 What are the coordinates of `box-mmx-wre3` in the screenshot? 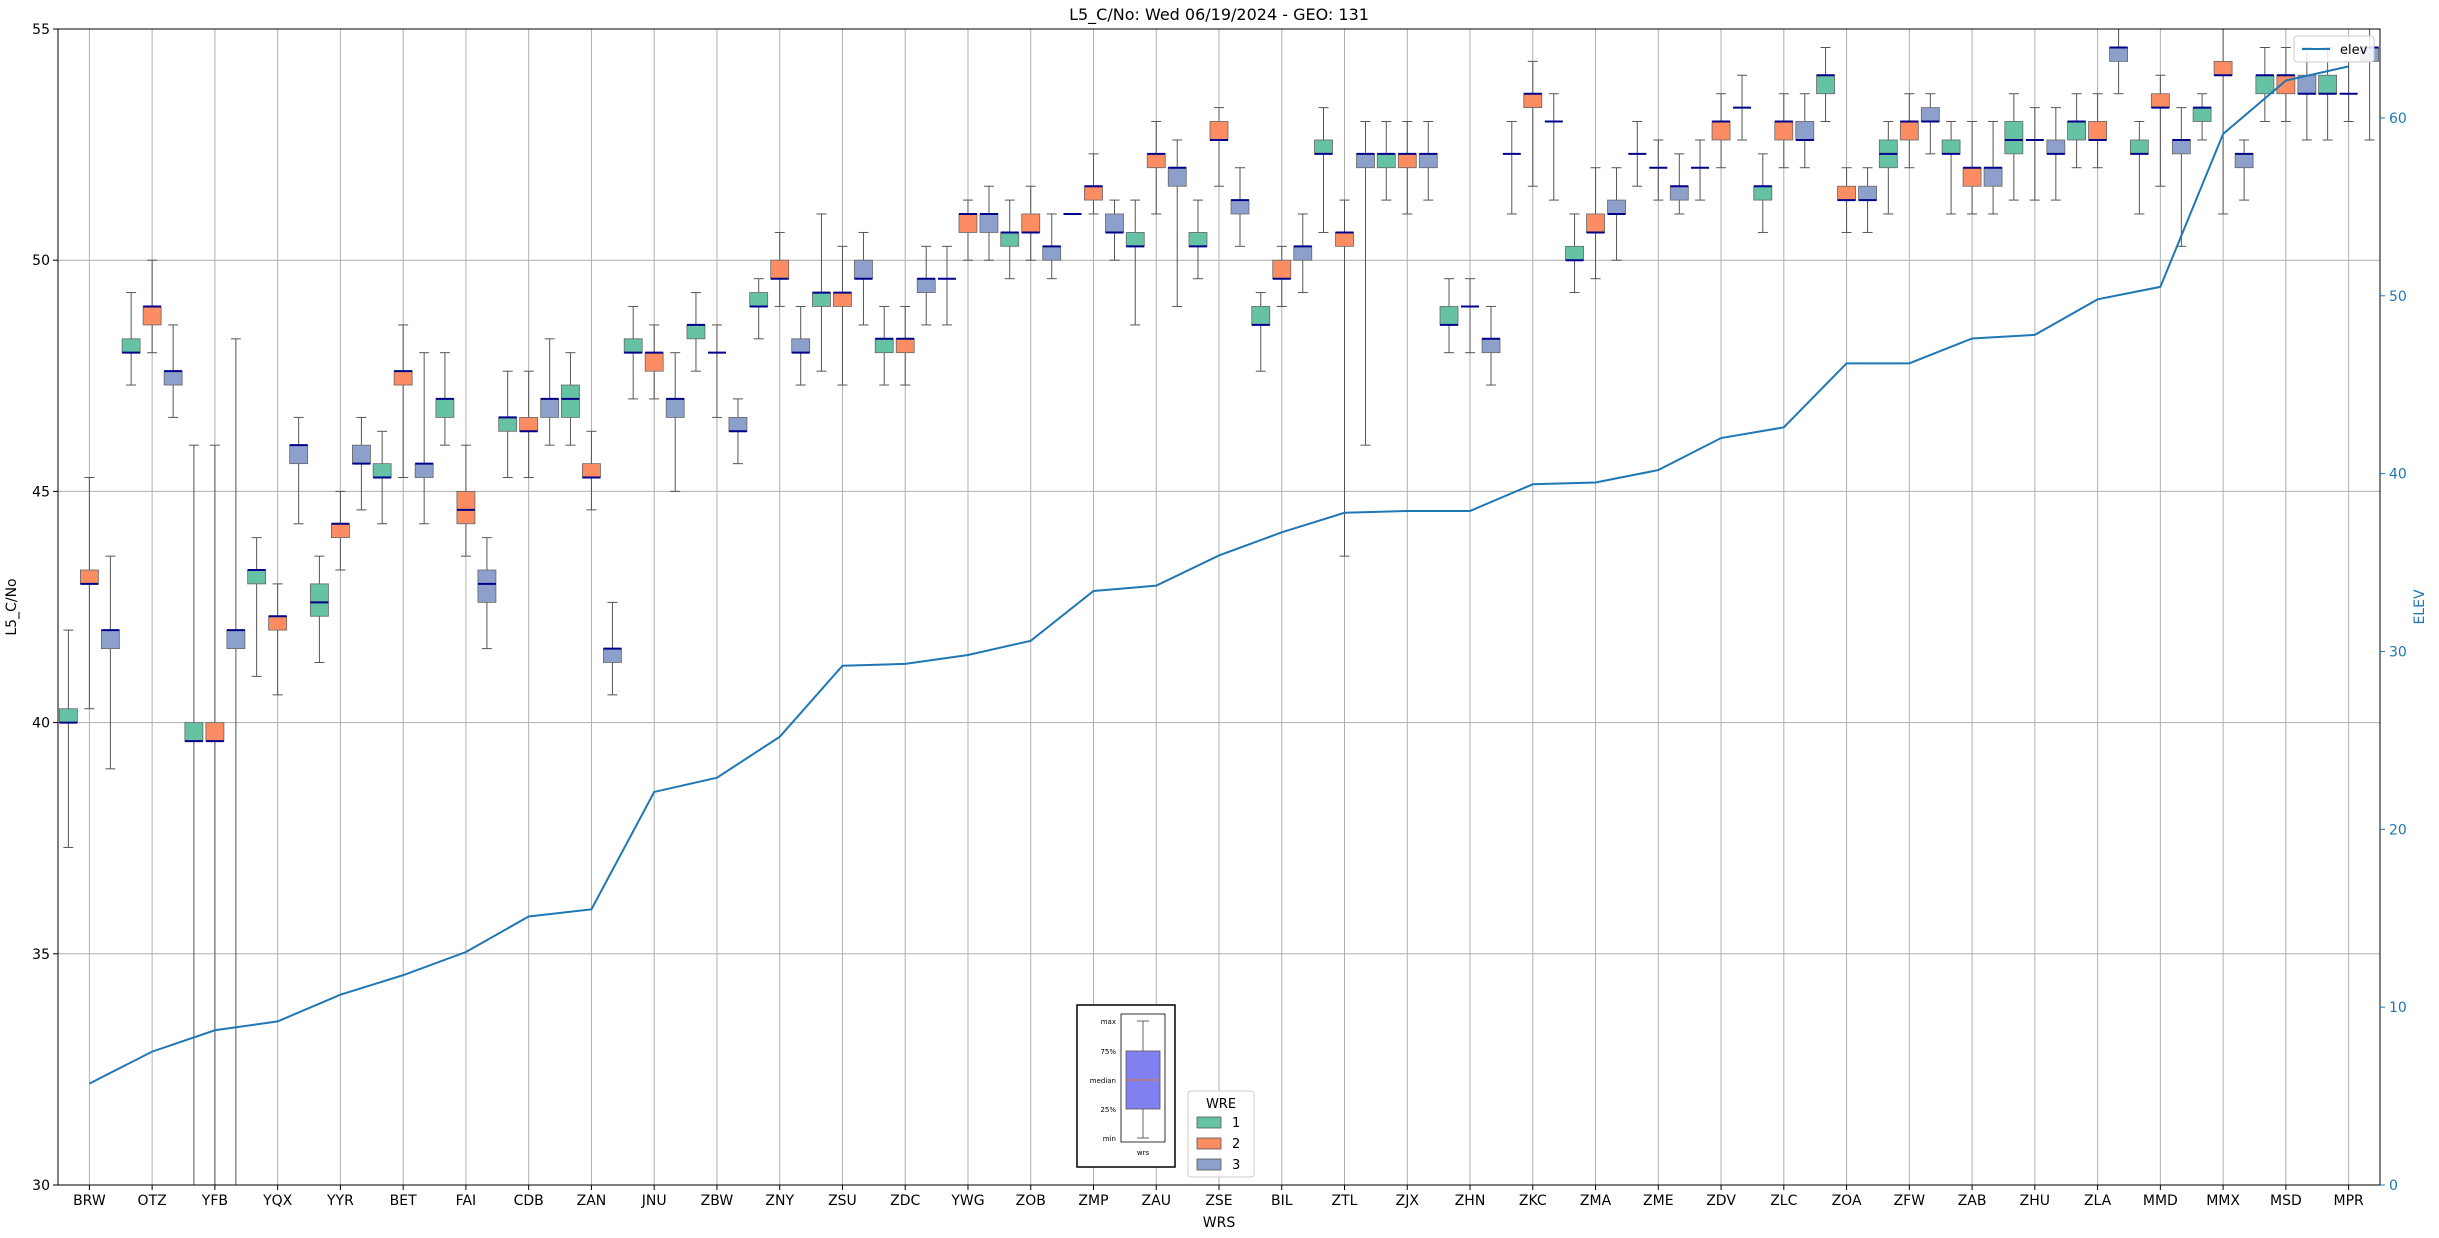 It's located at (2244, 170).